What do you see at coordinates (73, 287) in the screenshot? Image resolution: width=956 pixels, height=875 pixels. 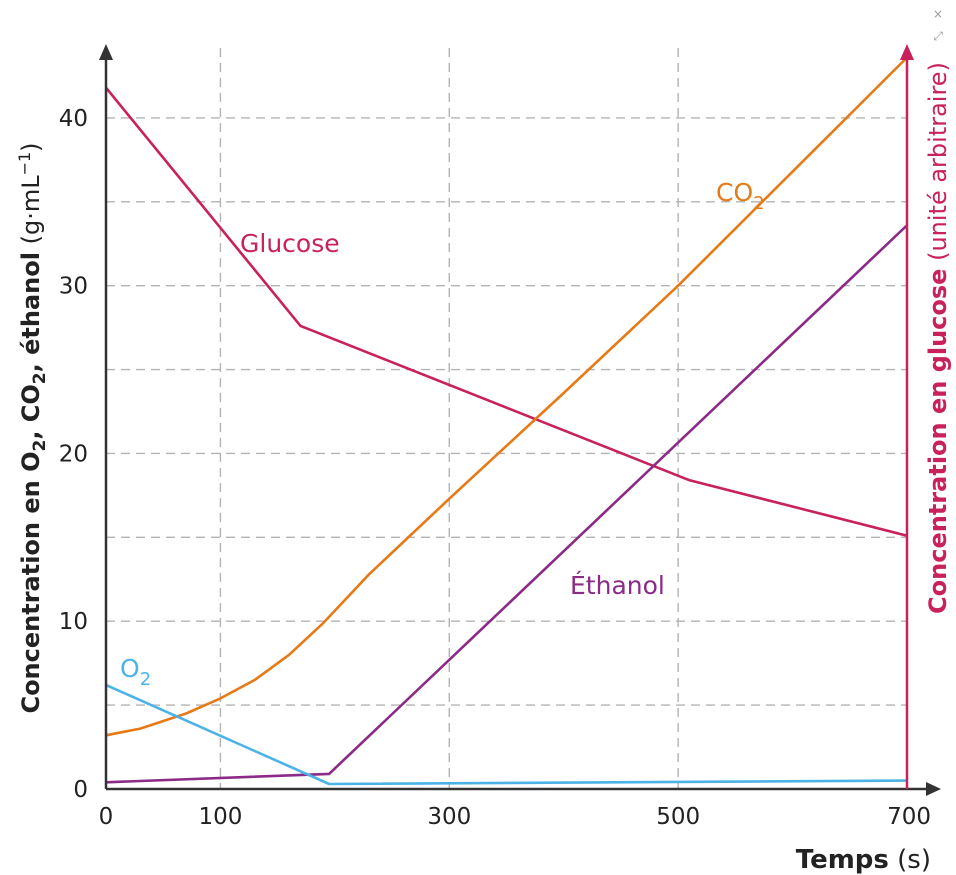 I see `y-tick-label: 30` at bounding box center [73, 287].